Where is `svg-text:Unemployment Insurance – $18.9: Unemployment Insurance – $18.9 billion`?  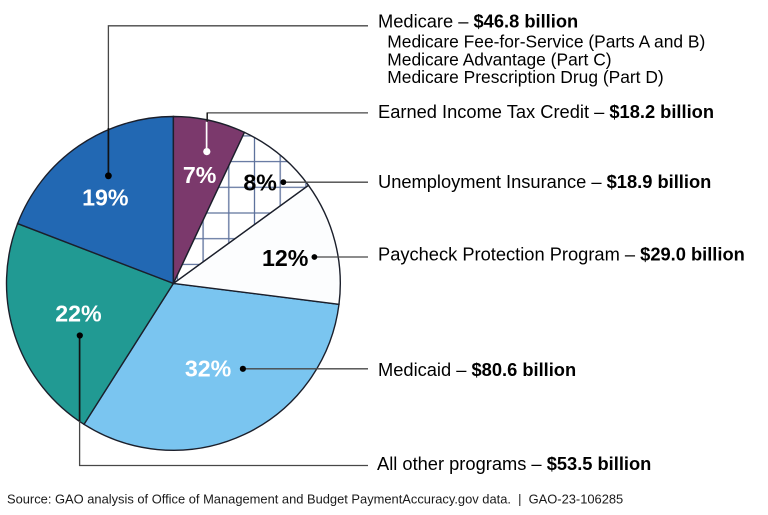
svg-text:Unemployment Insurance – $18.9: Unemployment Insurance – $18.9 billion is located at coordinates (544, 181).